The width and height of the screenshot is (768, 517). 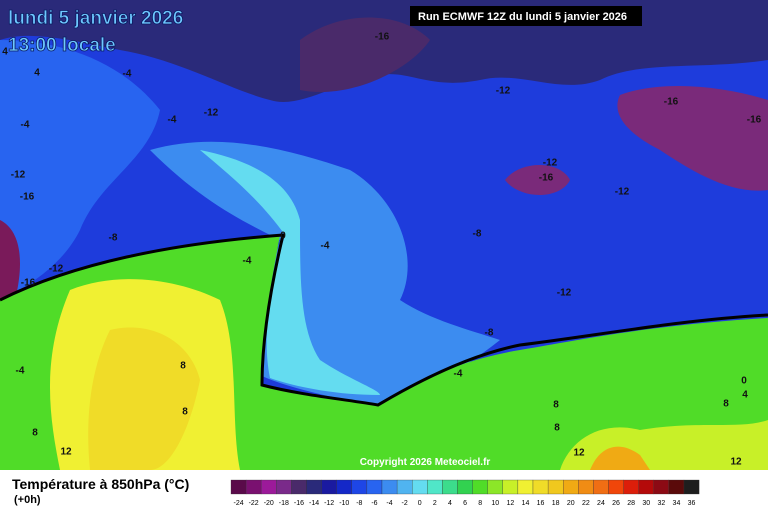 What do you see at coordinates (556, 503) in the screenshot?
I see `legend-tick-label: 18` at bounding box center [556, 503].